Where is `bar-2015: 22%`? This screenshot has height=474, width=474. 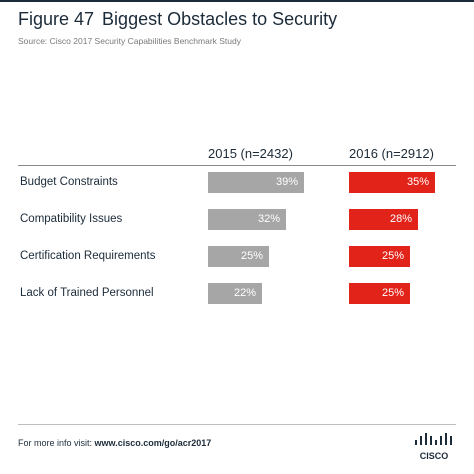 bar-2015: 22% is located at coordinates (235, 293).